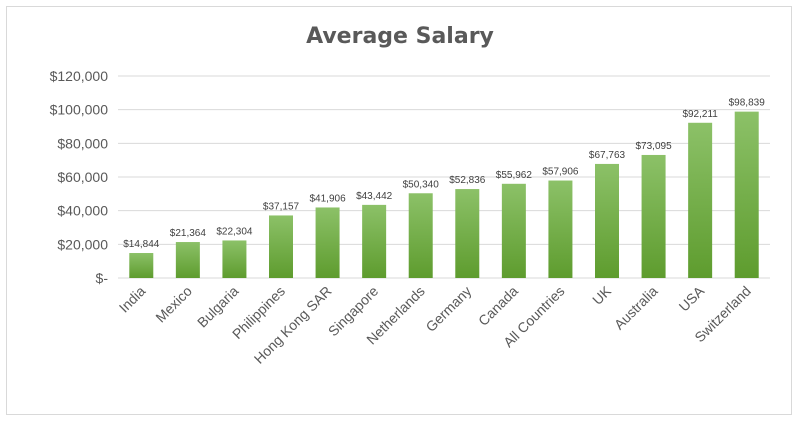  I want to click on bar-netherlands, so click(420, 235).